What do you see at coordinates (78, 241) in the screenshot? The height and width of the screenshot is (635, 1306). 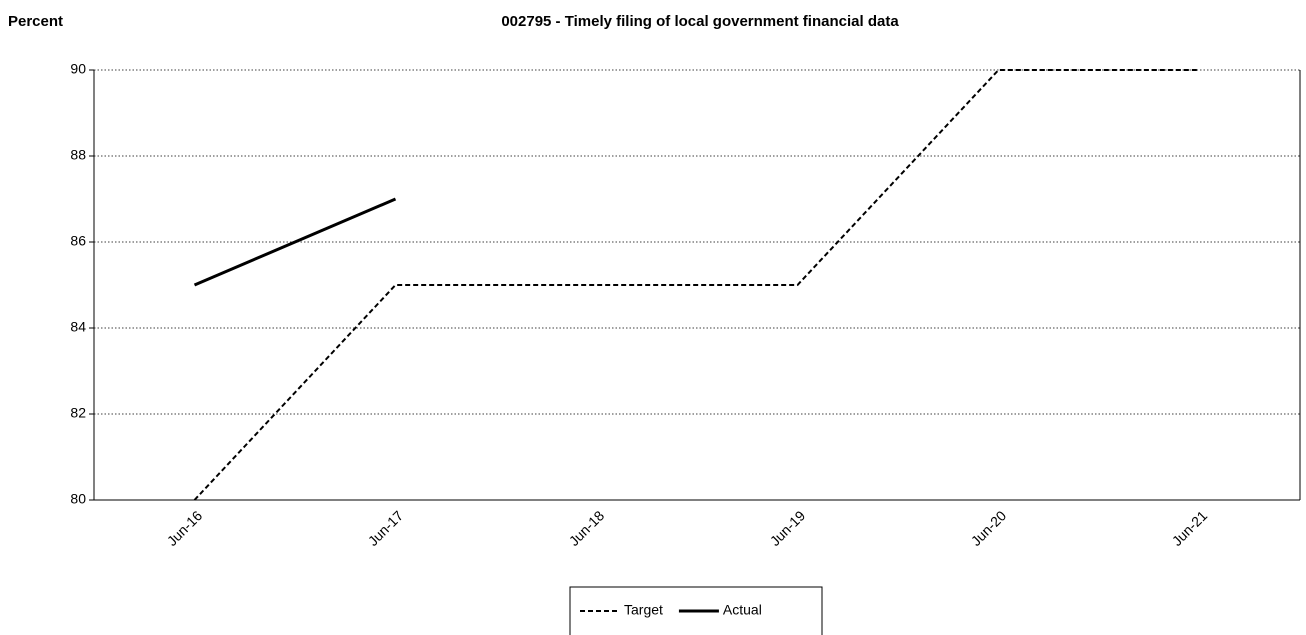 I see `y-tick-label: 86` at bounding box center [78, 241].